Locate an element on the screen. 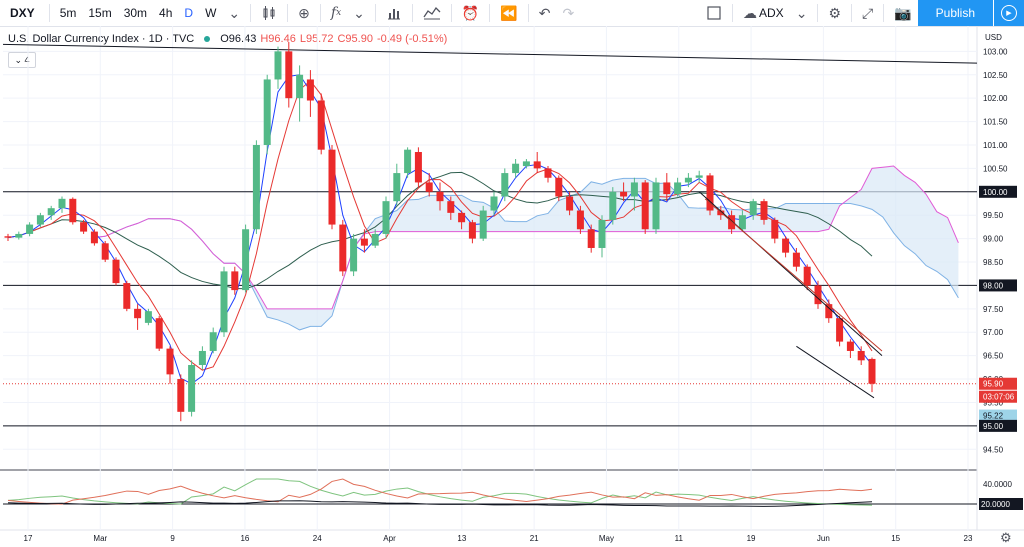  compare-symbol-label: ADX is located at coordinates (771, 13).